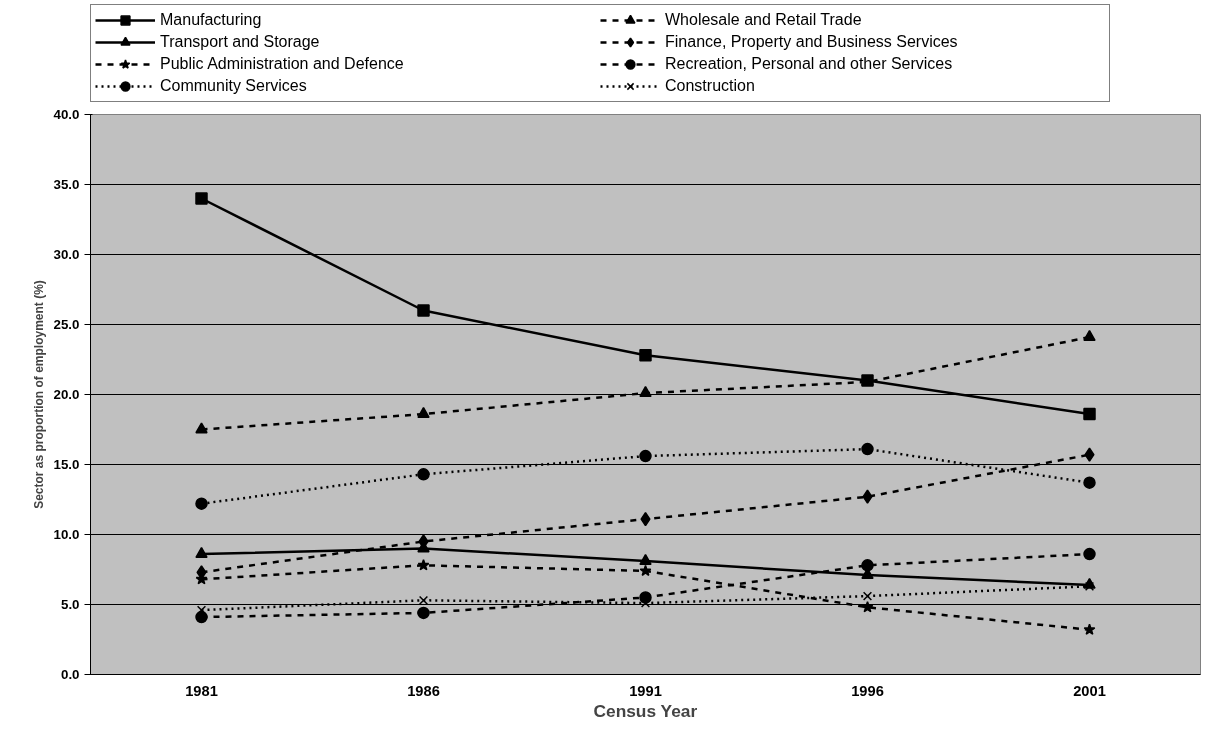 The image size is (1225, 754). What do you see at coordinates (867, 690) in the screenshot?
I see `x-tick-label: 1996` at bounding box center [867, 690].